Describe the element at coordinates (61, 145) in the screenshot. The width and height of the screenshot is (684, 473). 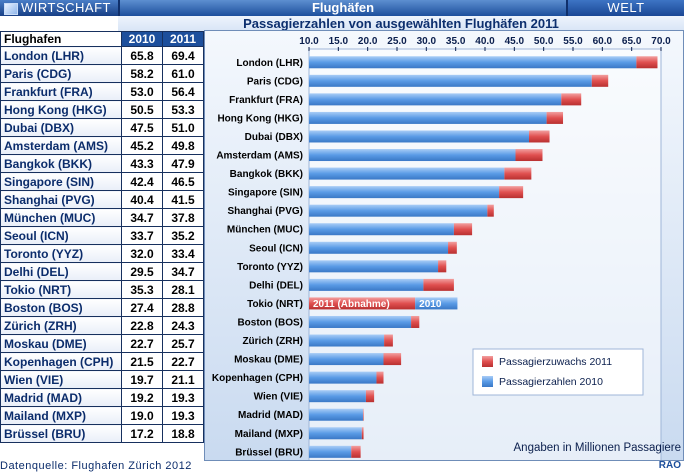
I see `airport-name: Amsterdam (AMS)` at that location.